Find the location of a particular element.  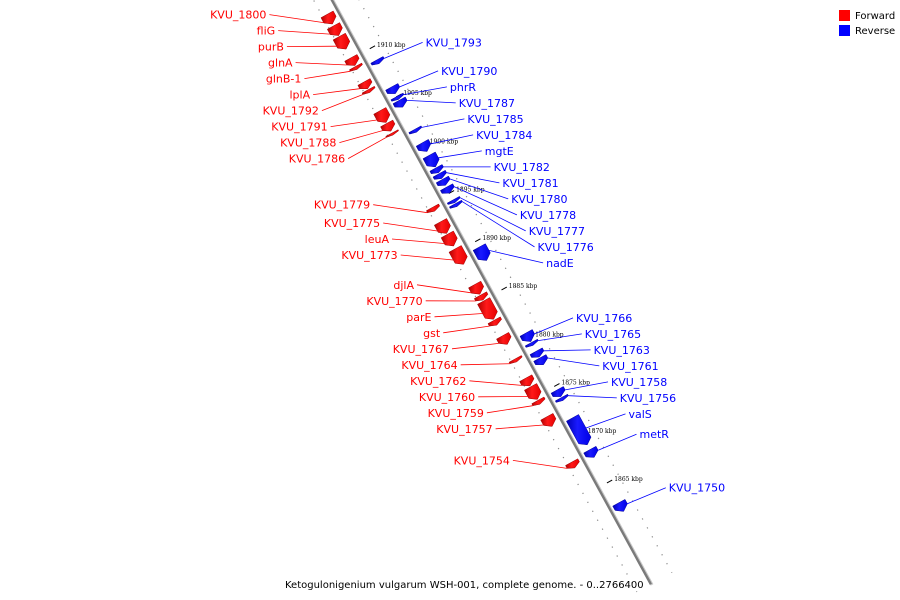

gene-gst is located at coordinates (494, 321).